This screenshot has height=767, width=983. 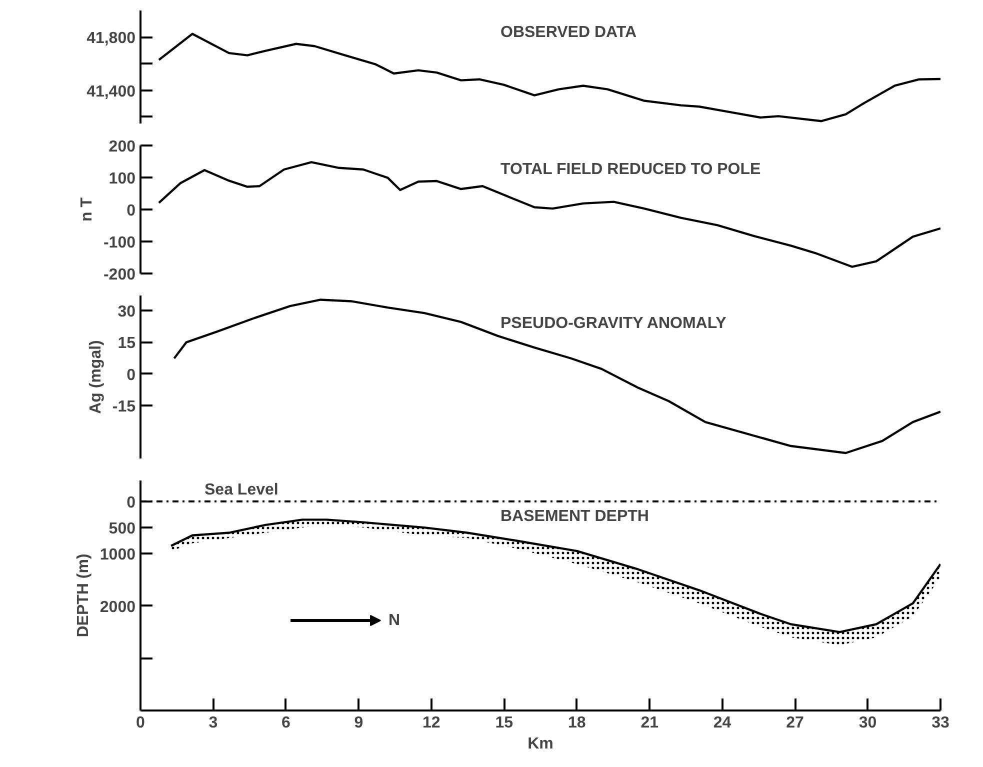 I want to click on y-tick-label: 1000, so click(x=118, y=555).